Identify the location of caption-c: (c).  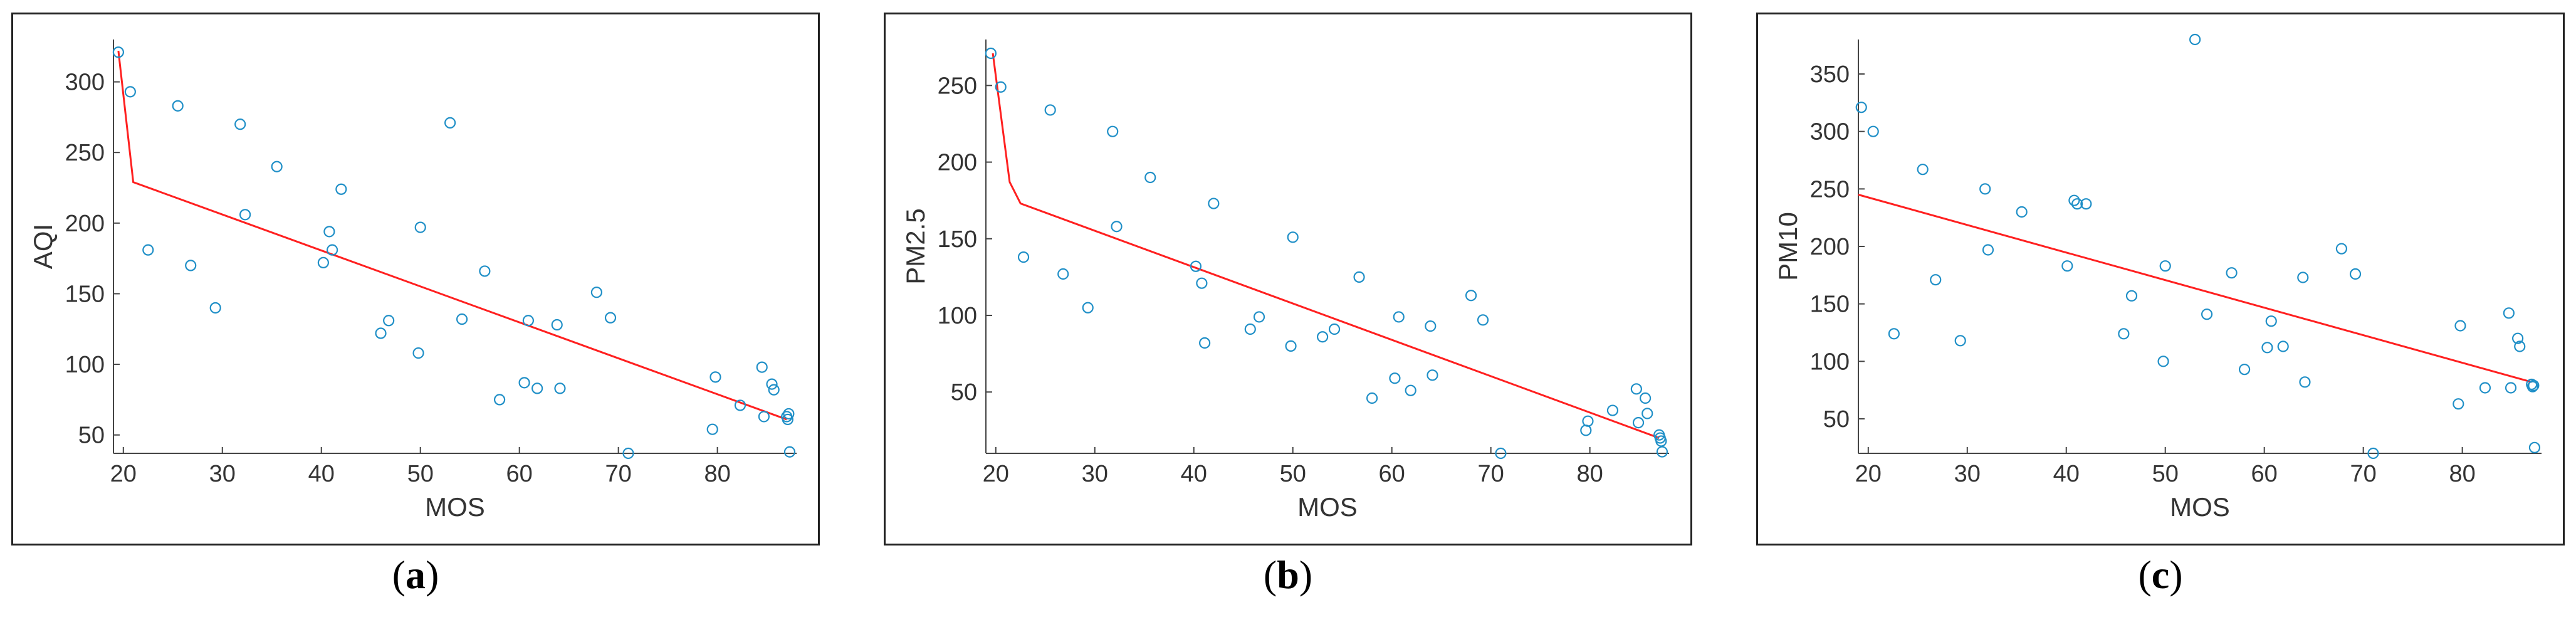
(2160, 574).